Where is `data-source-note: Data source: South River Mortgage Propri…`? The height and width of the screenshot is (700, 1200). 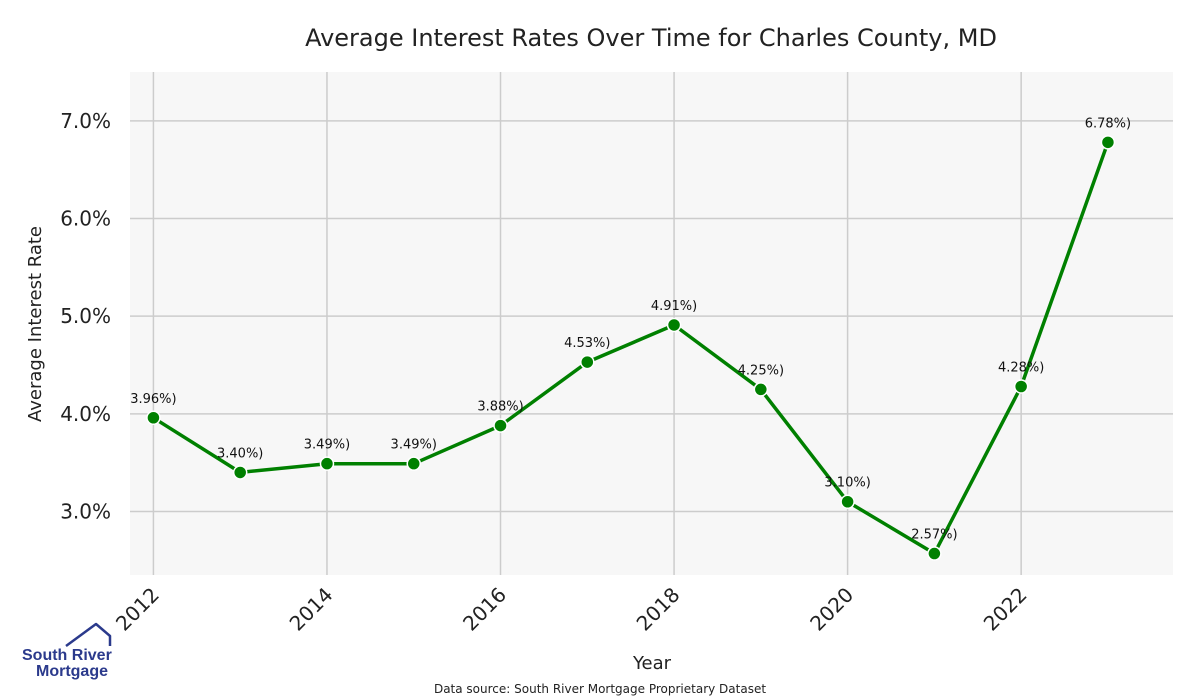 data-source-note: Data source: South River Mortgage Propri… is located at coordinates (600, 689).